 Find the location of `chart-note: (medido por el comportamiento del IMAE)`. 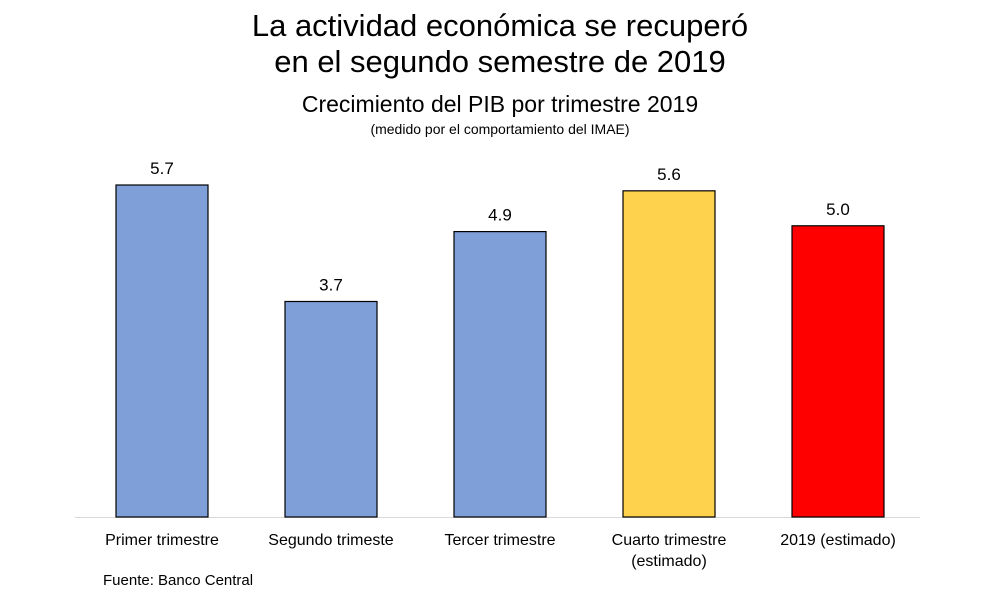

chart-note: (medido por el comportamiento del IMAE) is located at coordinates (500, 129).